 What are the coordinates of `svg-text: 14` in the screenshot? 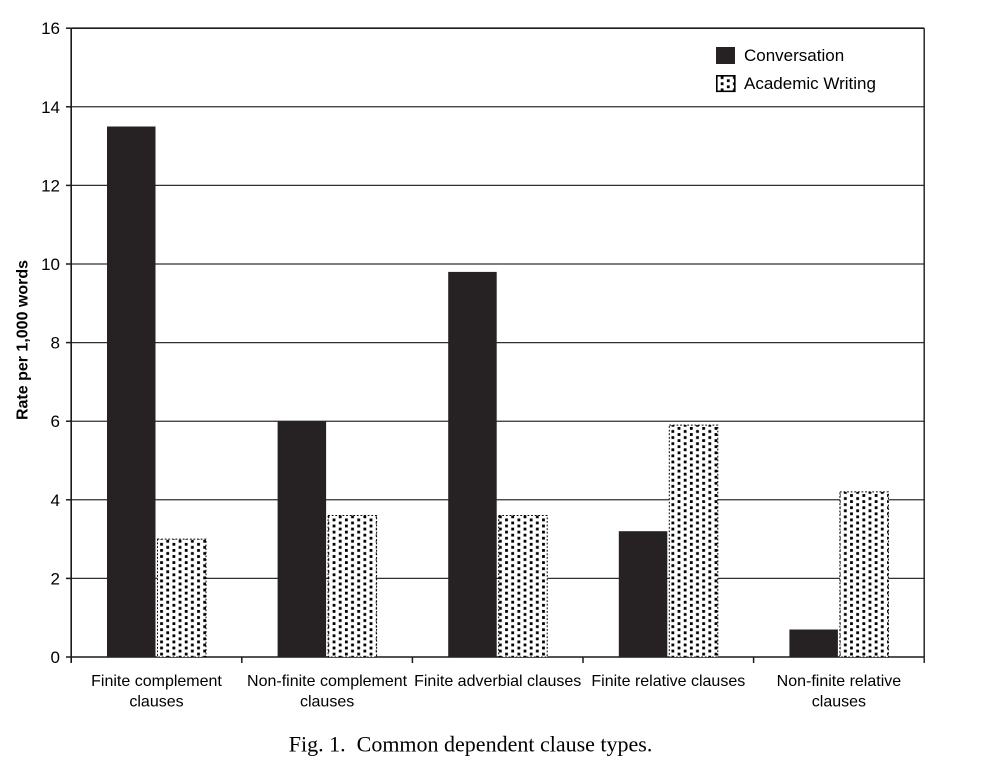 It's located at (50, 107).